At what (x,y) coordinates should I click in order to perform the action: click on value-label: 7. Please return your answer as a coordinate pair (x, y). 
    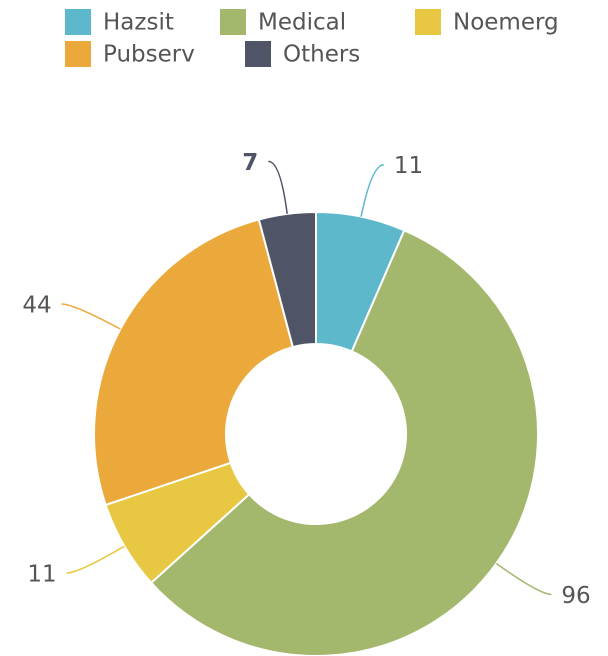
    Looking at the image, I should click on (250, 163).